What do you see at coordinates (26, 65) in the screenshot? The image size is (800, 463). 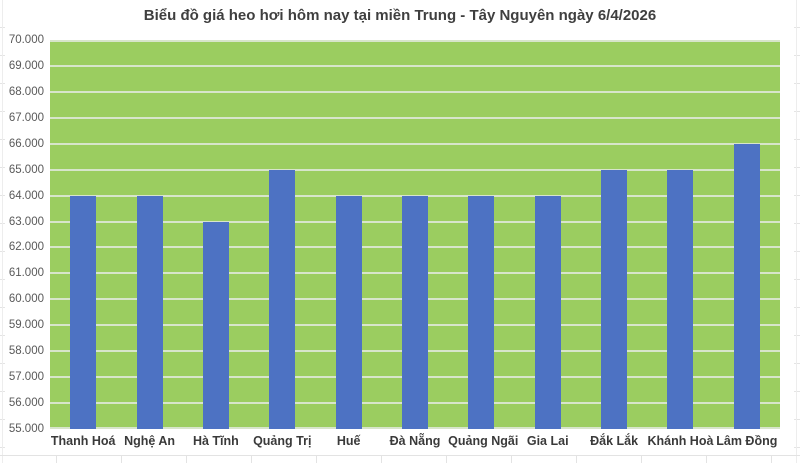 I see `y-tick-label: 69.000` at bounding box center [26, 65].